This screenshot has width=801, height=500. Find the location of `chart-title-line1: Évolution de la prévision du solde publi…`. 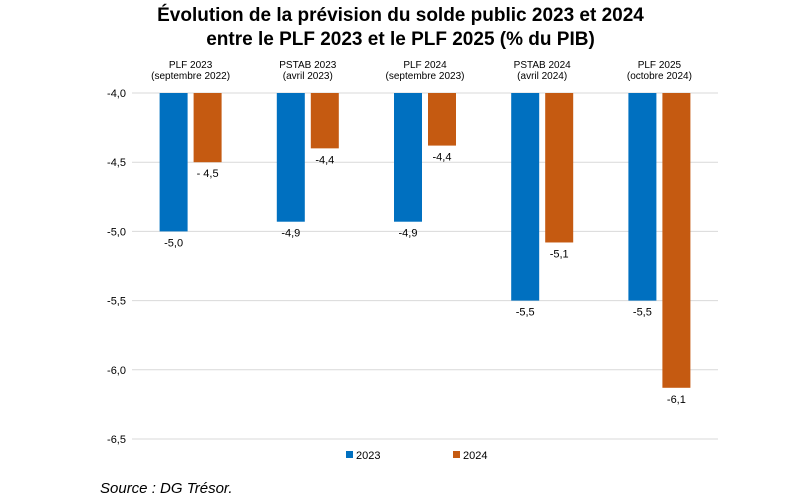

chart-title-line1: Évolution de la prévision du solde publi… is located at coordinates (400, 15).